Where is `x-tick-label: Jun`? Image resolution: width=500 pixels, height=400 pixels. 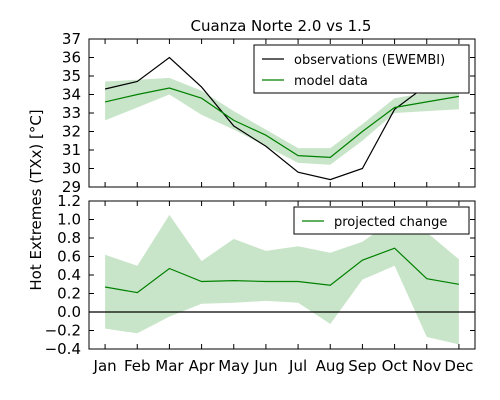
x-tick-label: Jun is located at coordinates (265, 366).